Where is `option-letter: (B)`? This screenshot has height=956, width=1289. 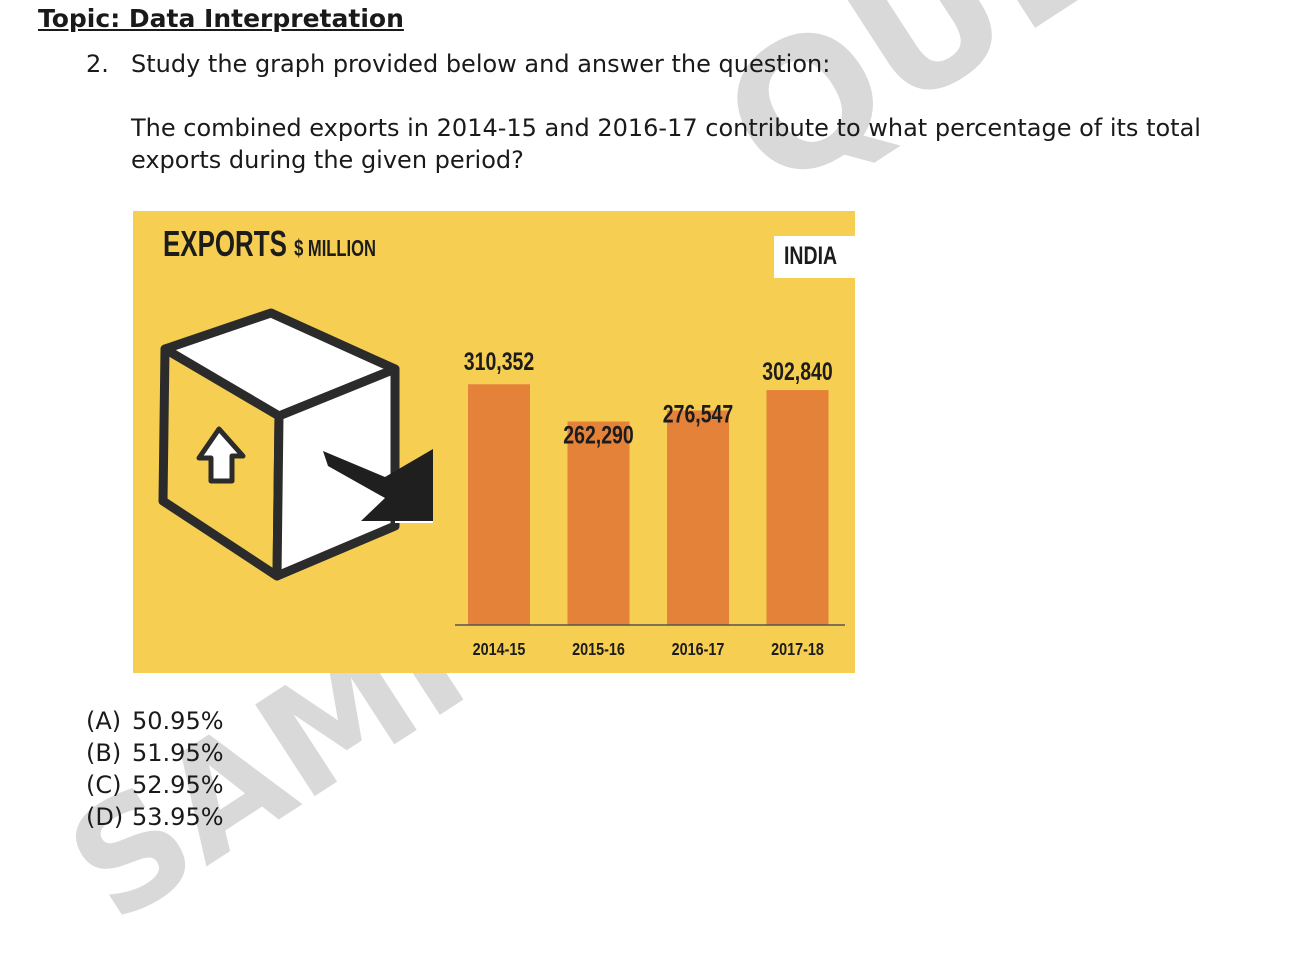 option-letter: (B) is located at coordinates (104, 753).